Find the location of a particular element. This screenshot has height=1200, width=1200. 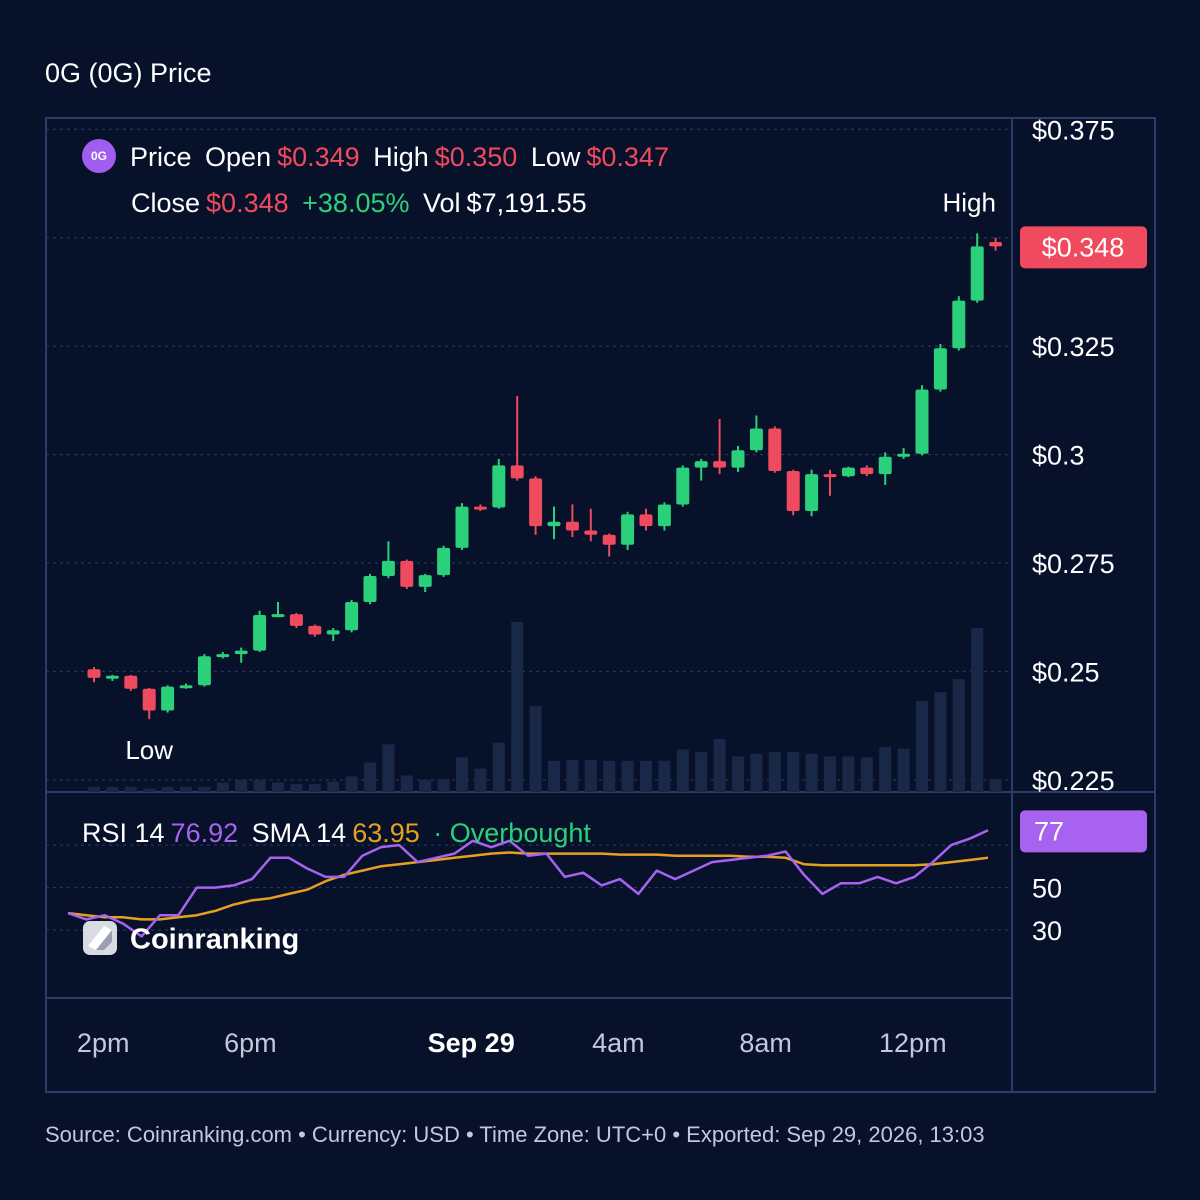

overbought-status: · Overbought is located at coordinates (512, 833).